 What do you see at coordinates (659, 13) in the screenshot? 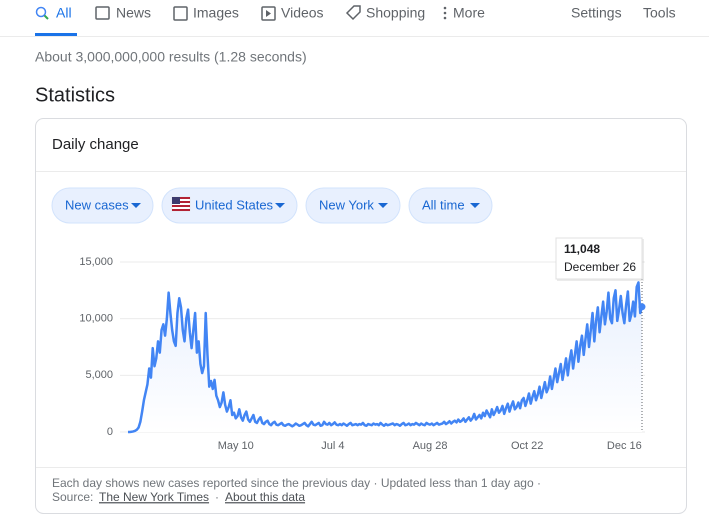
I see `nav-tool: Tools` at bounding box center [659, 13].